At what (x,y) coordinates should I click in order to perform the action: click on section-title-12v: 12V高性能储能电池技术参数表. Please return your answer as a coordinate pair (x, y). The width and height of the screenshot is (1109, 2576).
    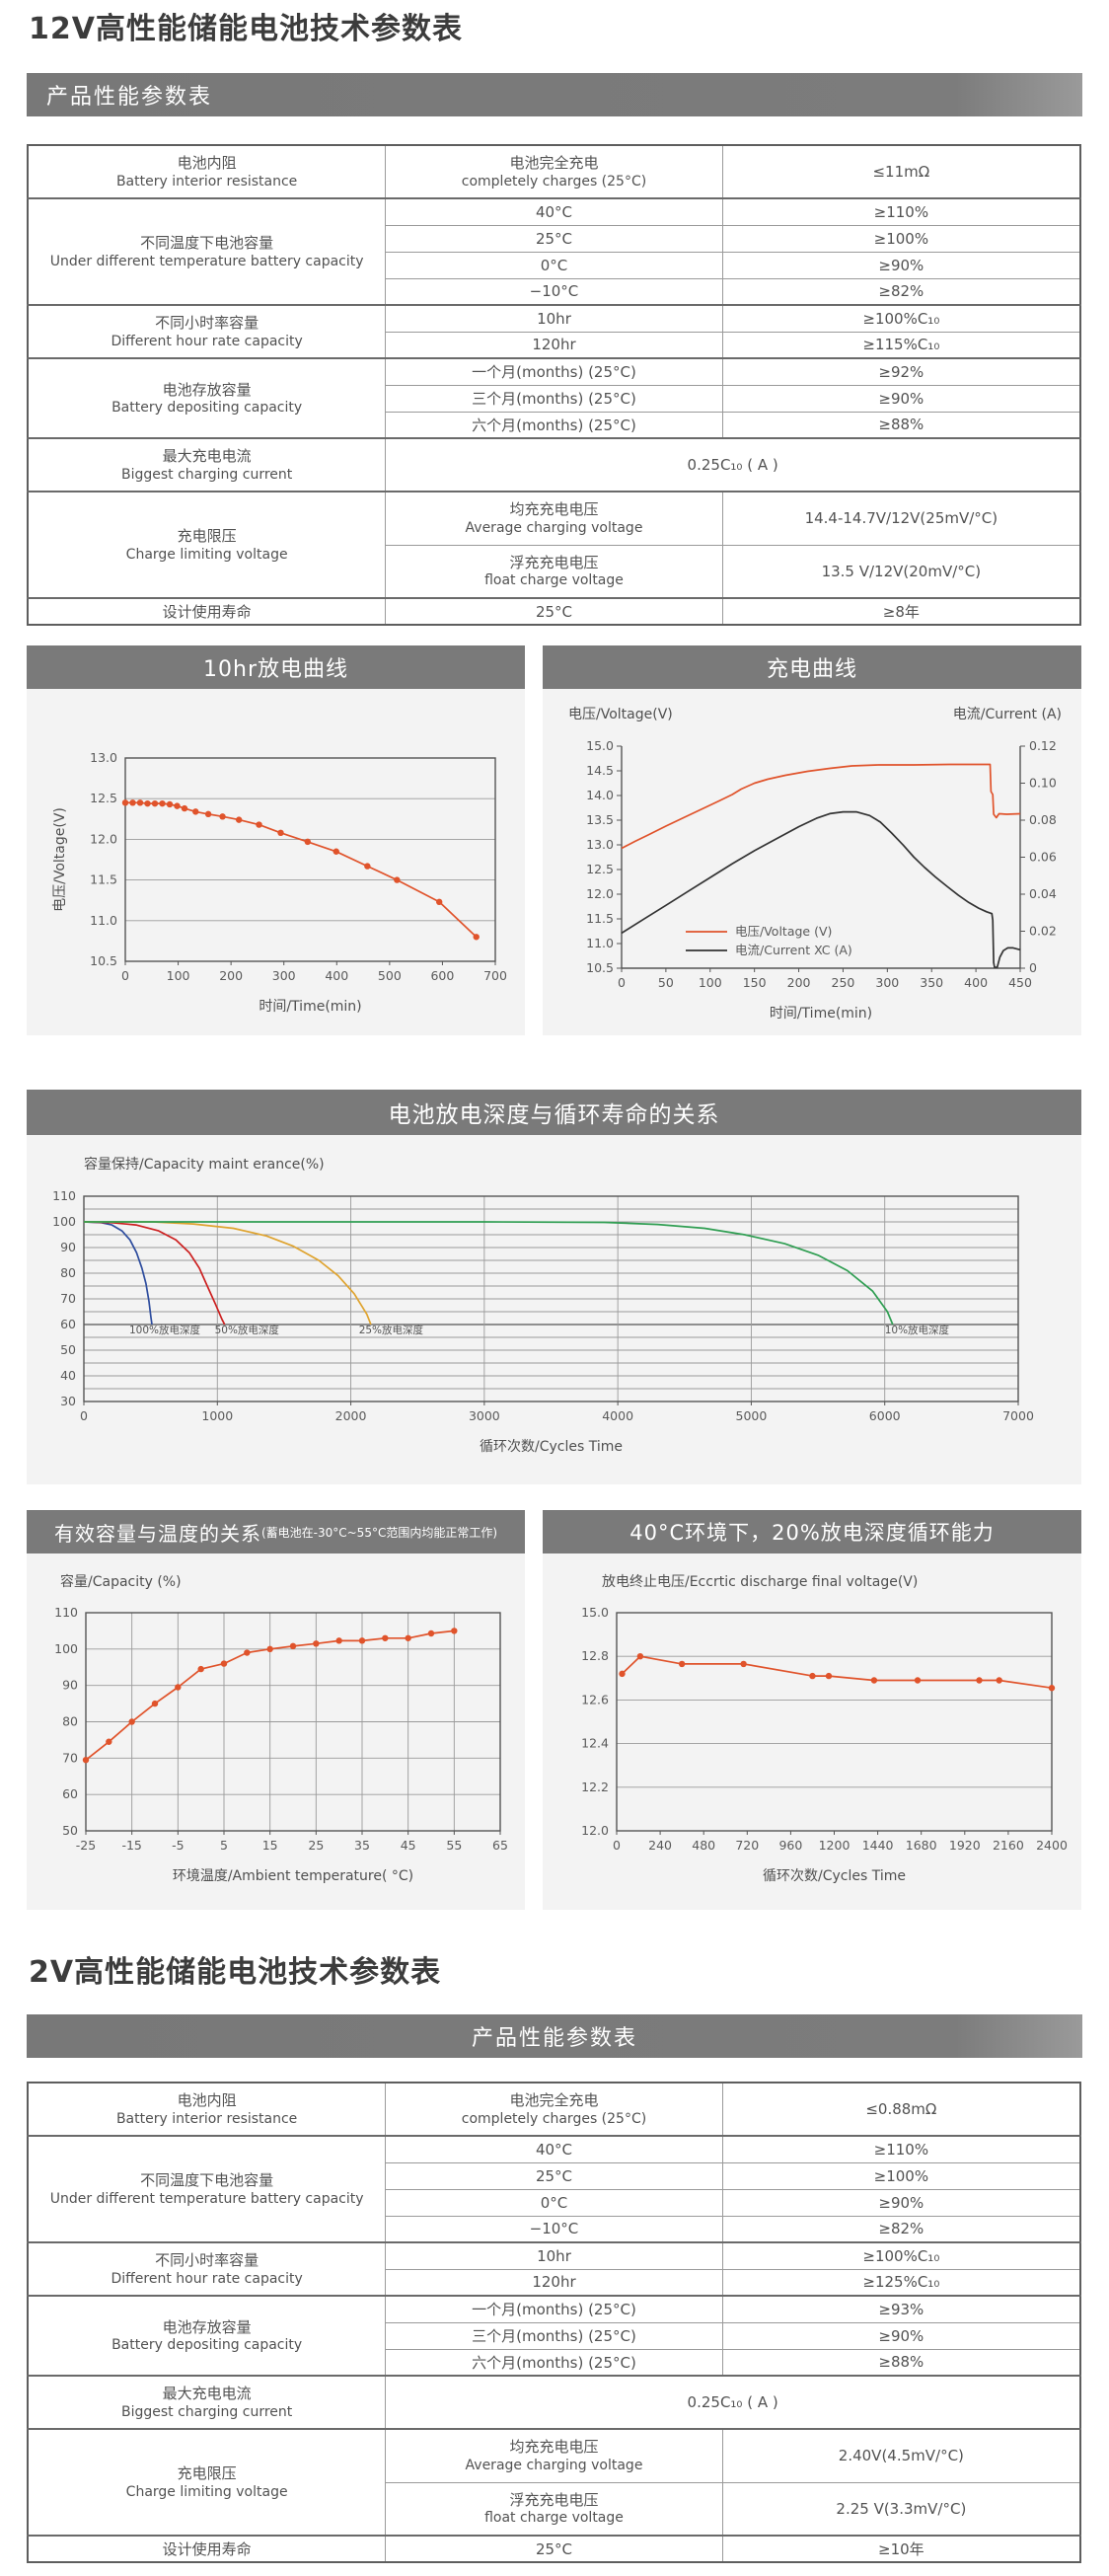
    Looking at the image, I should click on (246, 29).